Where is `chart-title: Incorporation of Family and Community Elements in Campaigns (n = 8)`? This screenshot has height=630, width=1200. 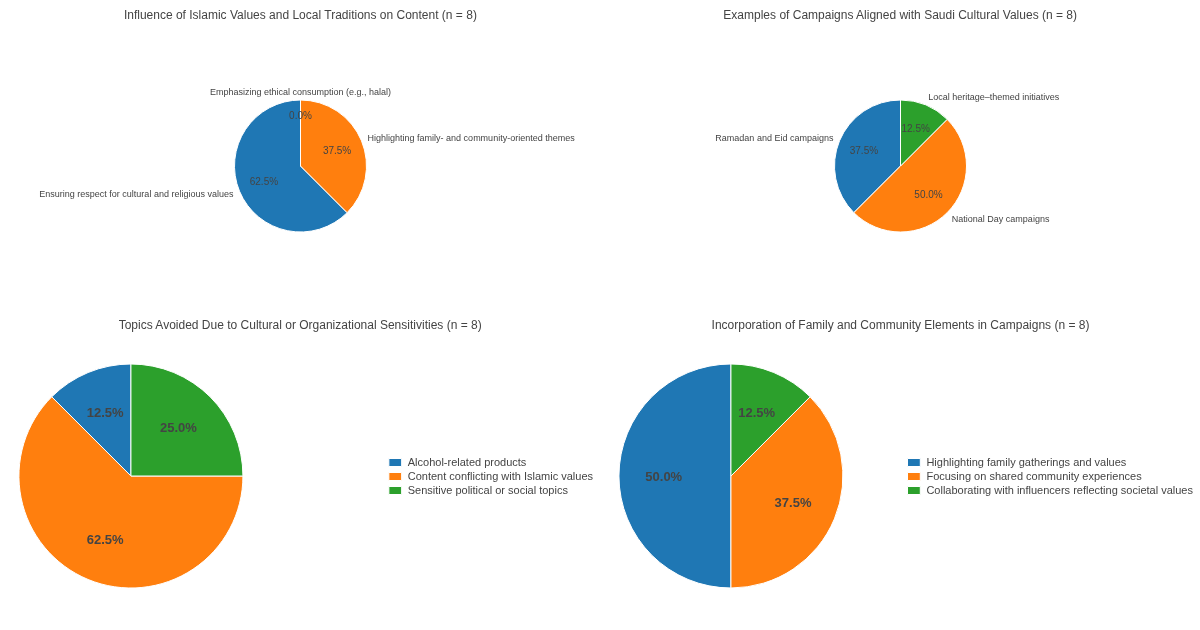 chart-title: Incorporation of Family and Community Elements in Campaigns (n = 8) is located at coordinates (900, 324).